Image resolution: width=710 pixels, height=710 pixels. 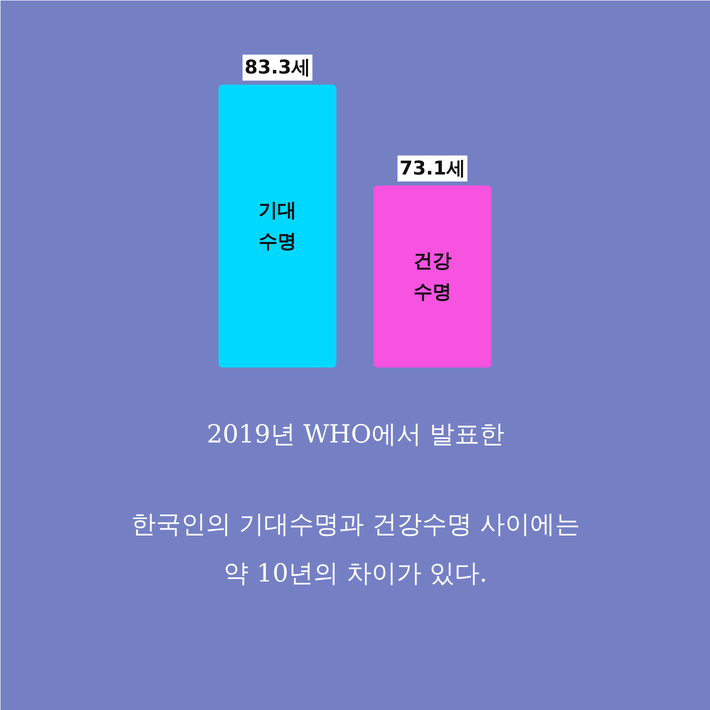 What do you see at coordinates (277, 67) in the screenshot?
I see `data-label: 83.3세` at bounding box center [277, 67].